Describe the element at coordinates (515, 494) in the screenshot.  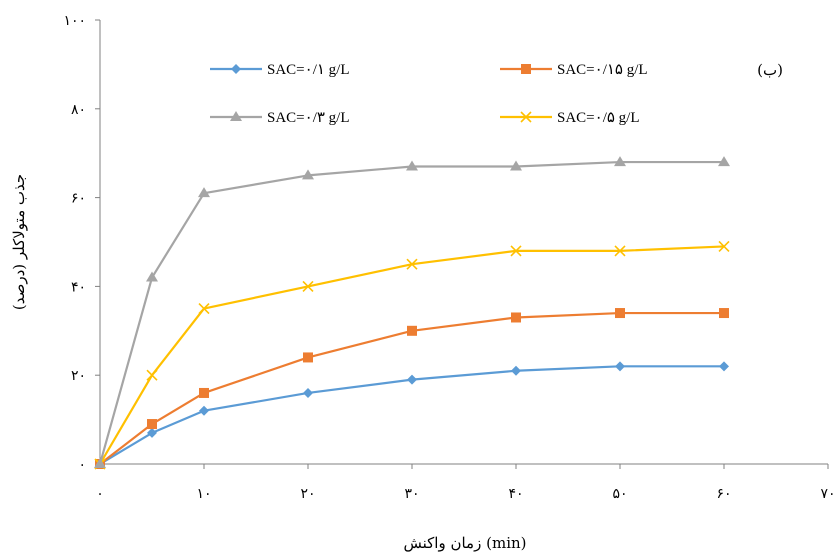
I see `x-tick-label: ۴۰` at that location.